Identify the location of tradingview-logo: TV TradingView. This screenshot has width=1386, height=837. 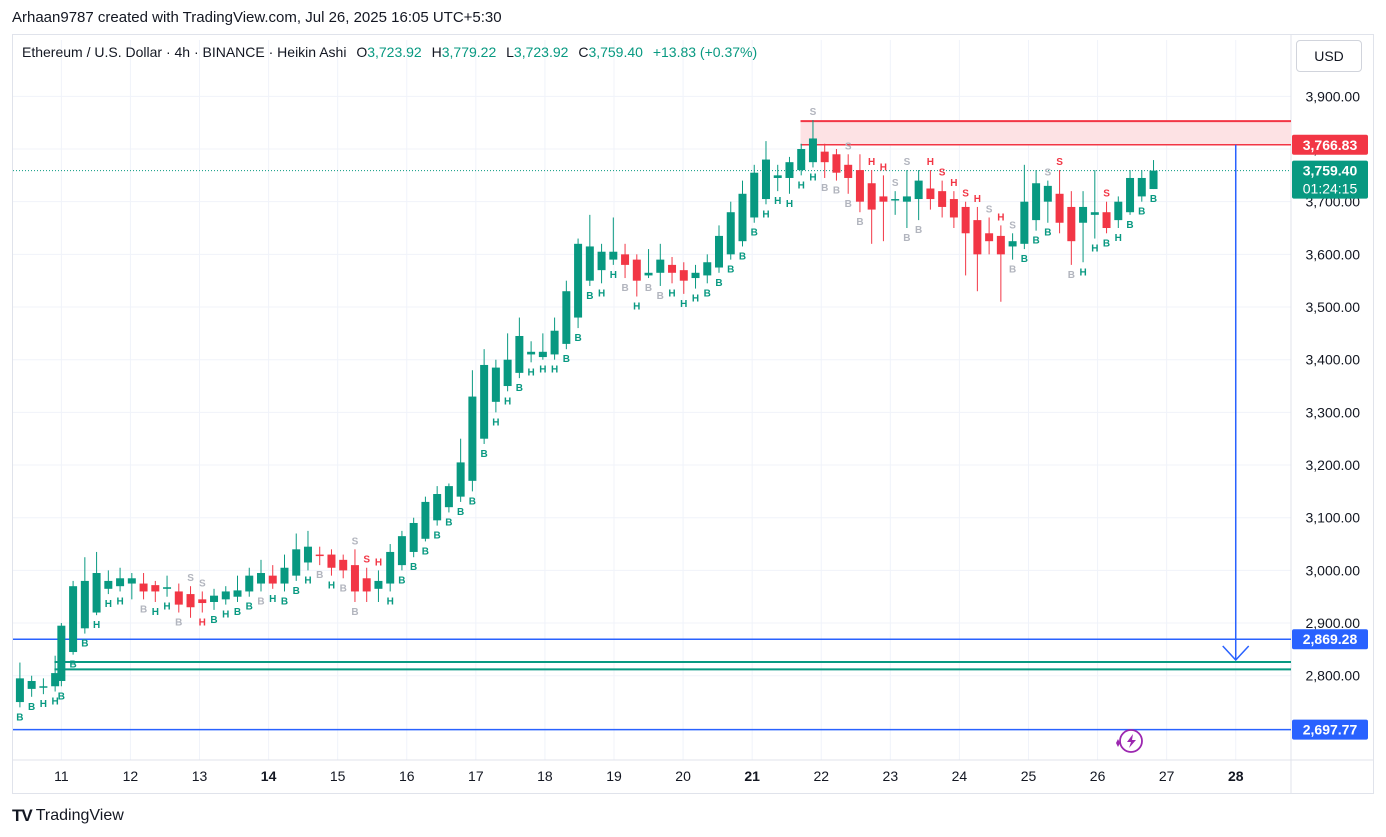
(68, 816).